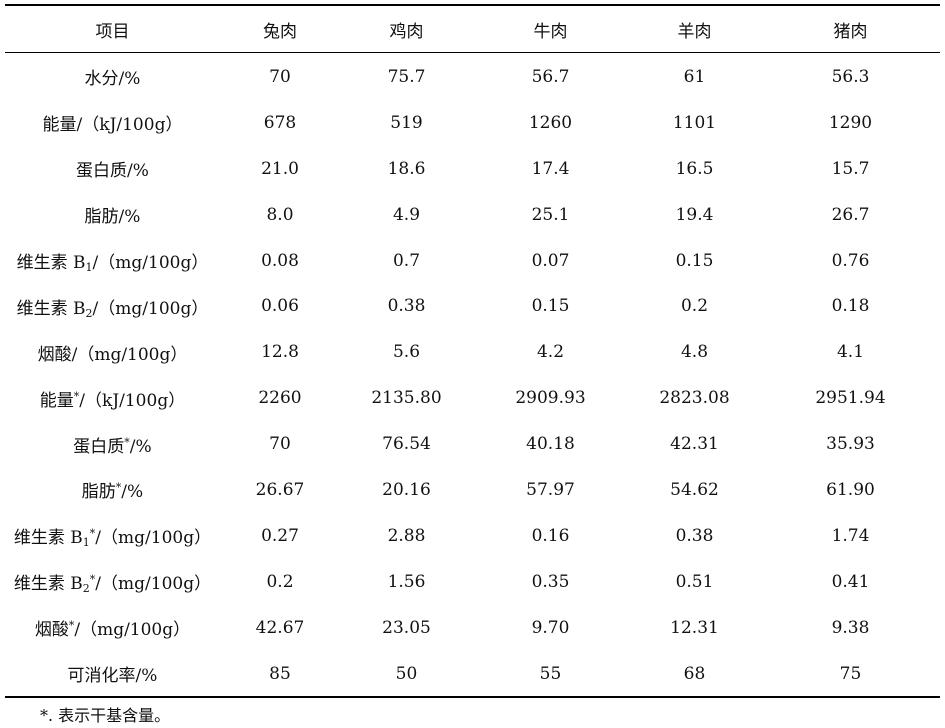  I want to click on table-cell: 0.76, so click(850, 260).